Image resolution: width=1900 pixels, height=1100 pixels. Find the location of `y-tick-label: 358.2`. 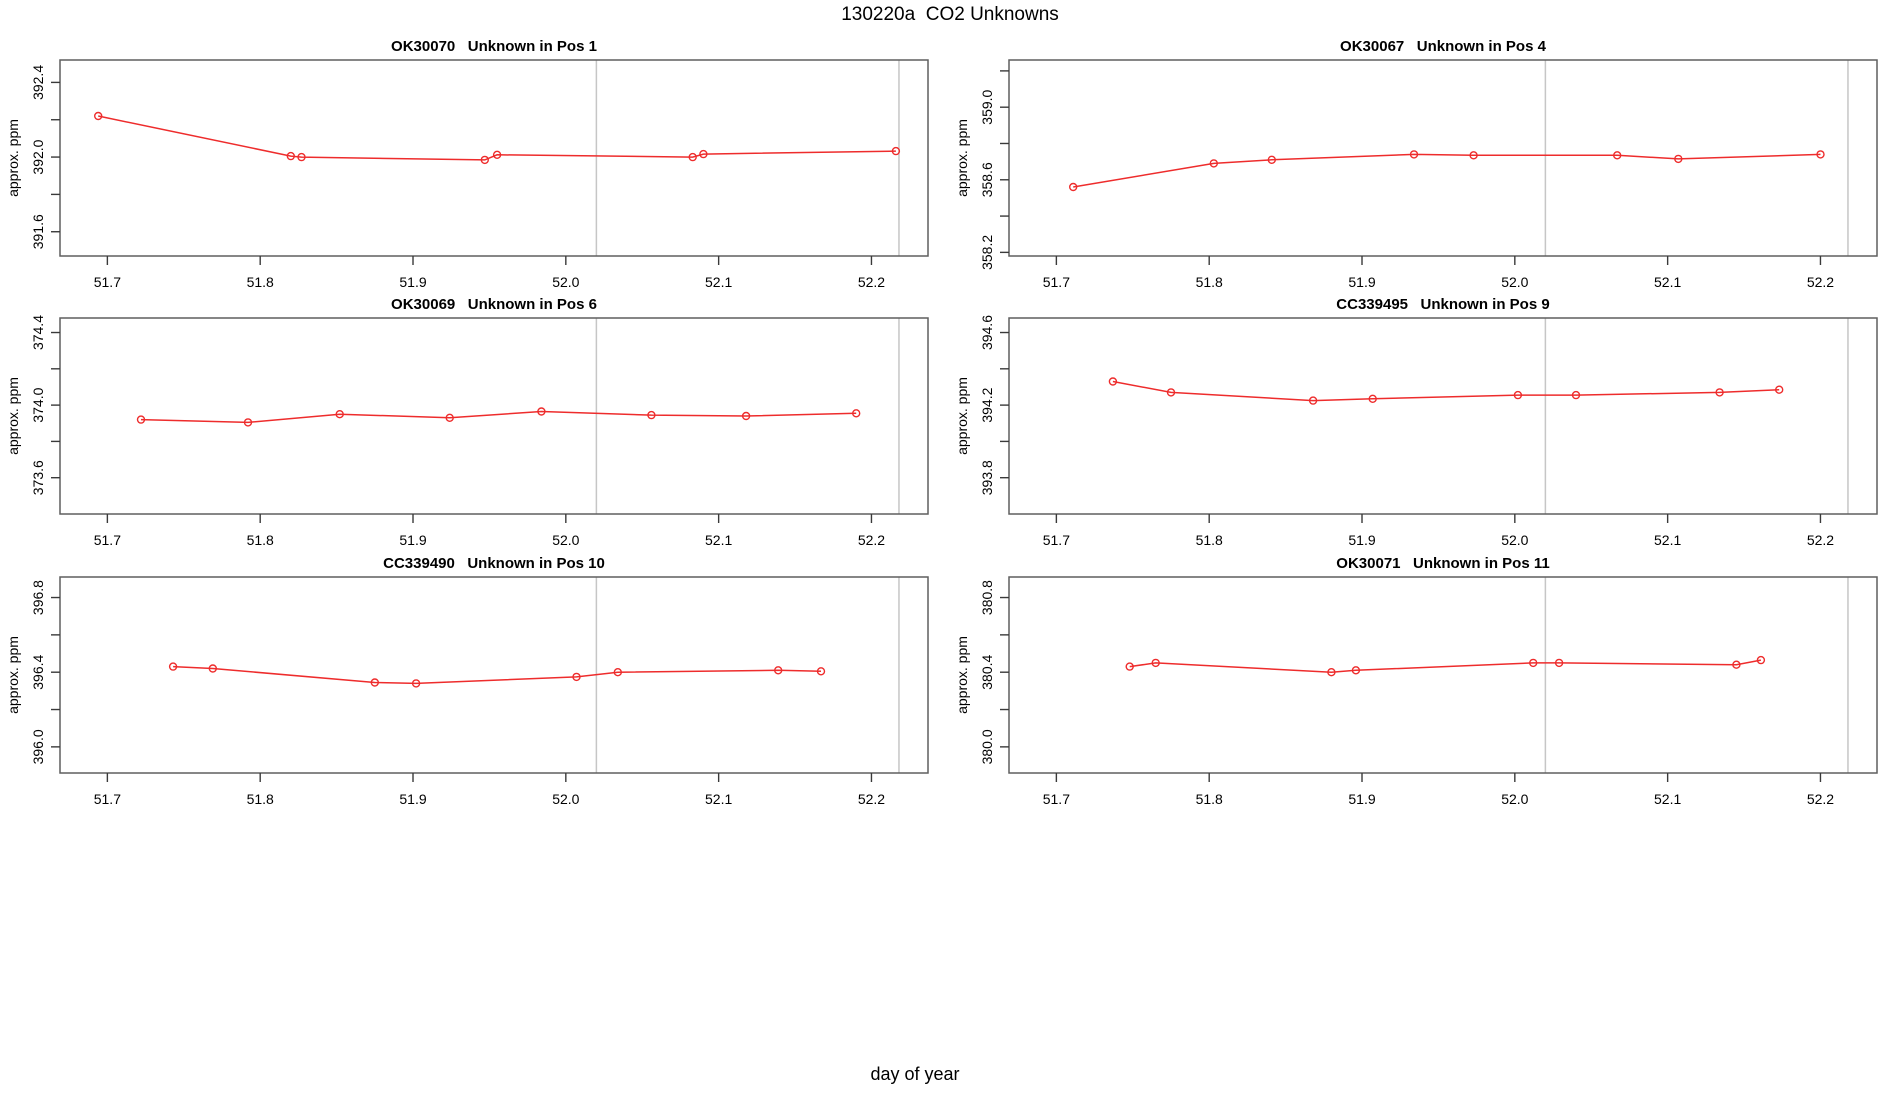

y-tick-label: 358.2 is located at coordinates (987, 252).